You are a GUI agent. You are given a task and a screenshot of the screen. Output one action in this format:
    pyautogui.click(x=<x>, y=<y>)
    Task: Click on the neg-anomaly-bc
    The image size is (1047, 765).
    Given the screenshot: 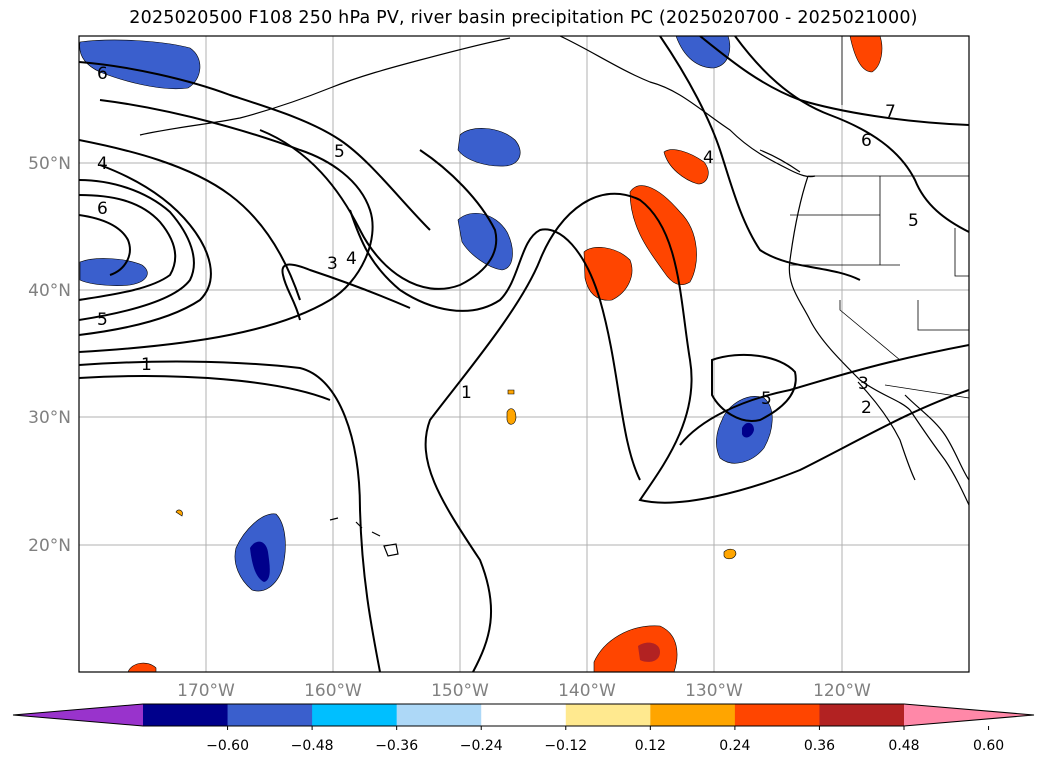 What is the action you would take?
    pyautogui.click(x=703, y=52)
    